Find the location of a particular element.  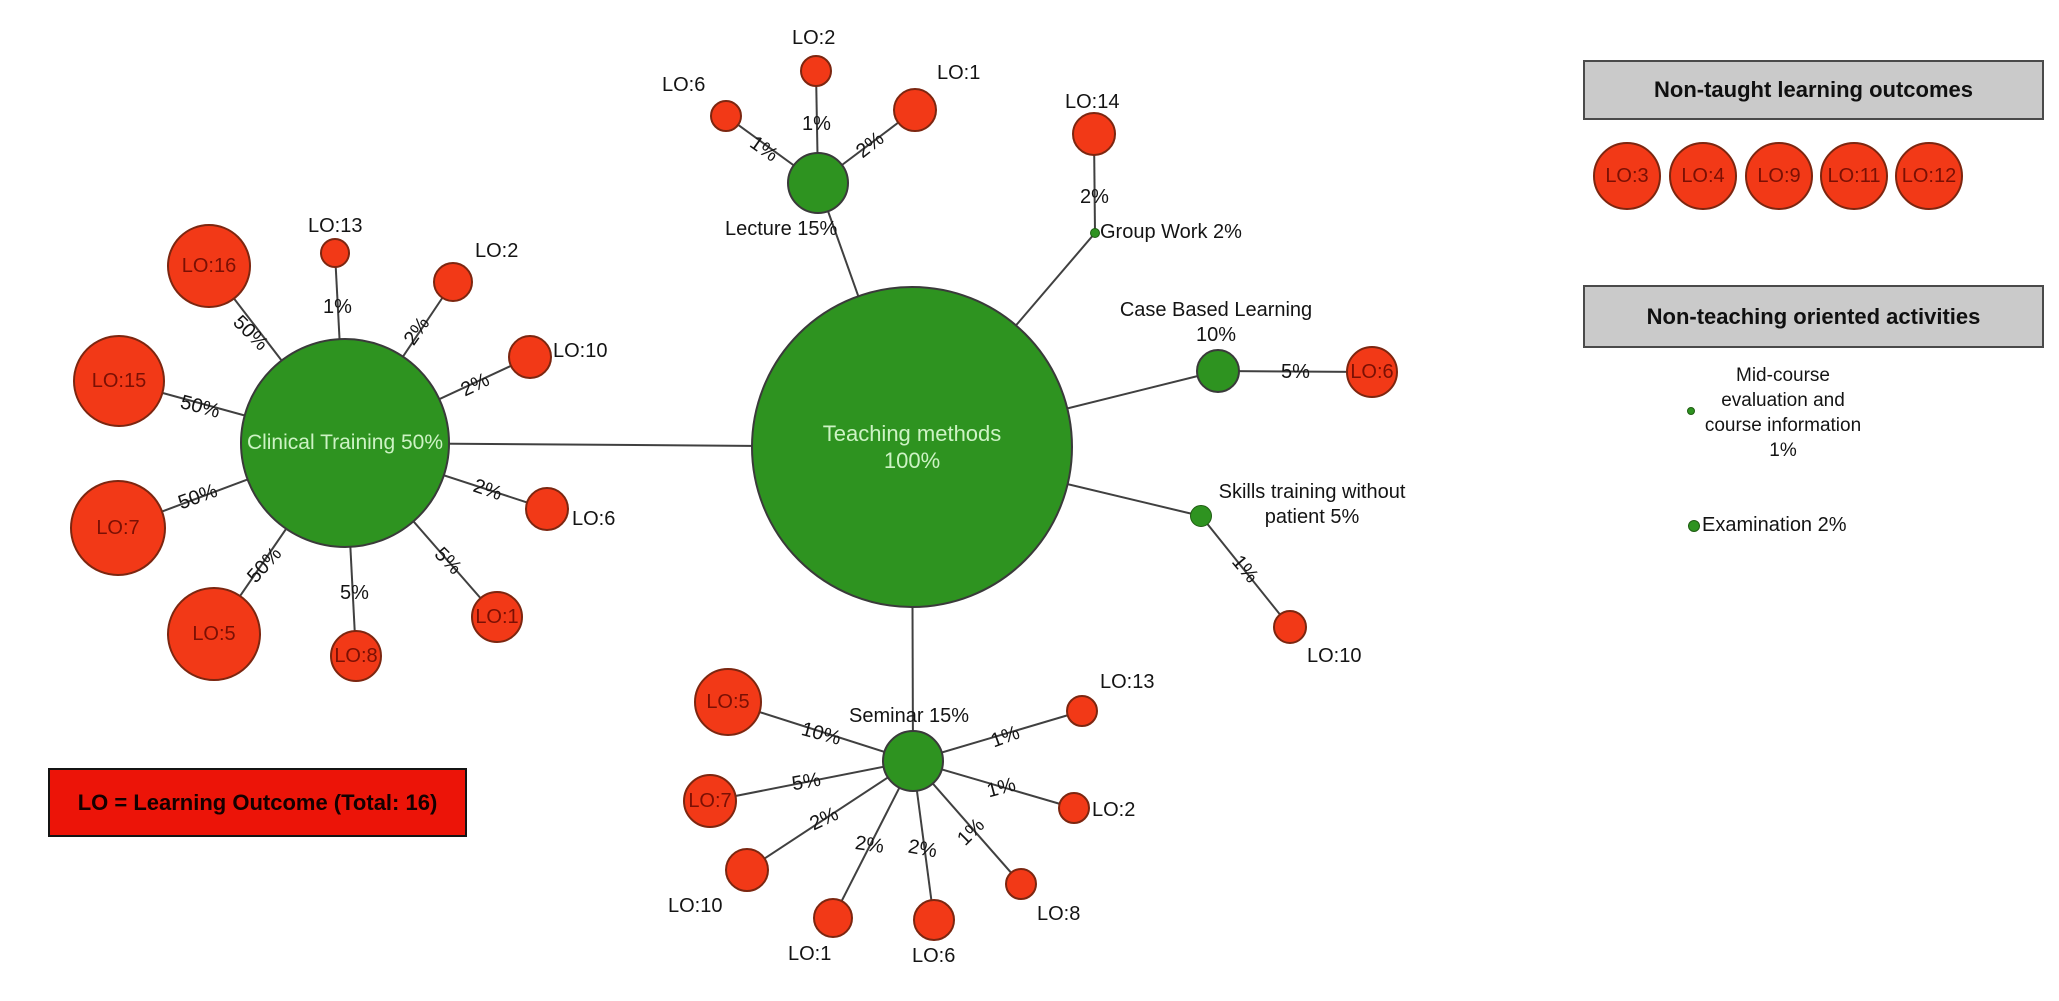

node-skills-training is located at coordinates (1201, 516).